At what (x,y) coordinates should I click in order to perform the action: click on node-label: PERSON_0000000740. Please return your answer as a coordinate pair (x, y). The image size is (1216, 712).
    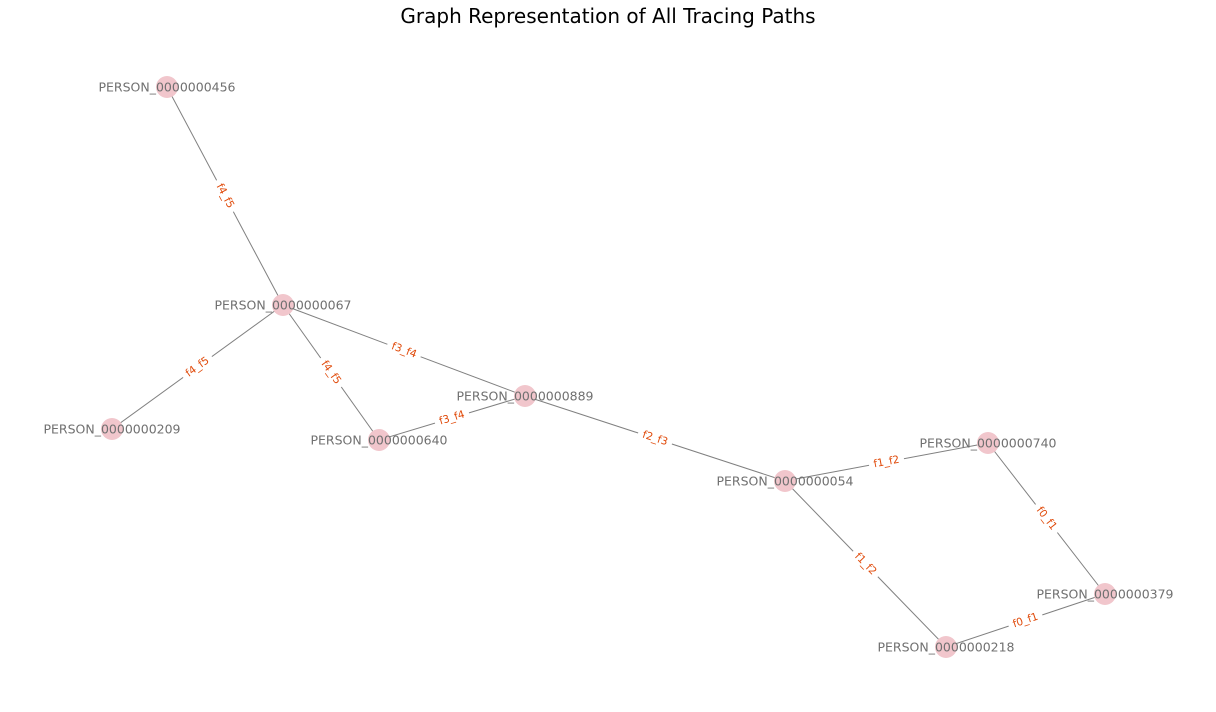
    Looking at the image, I should click on (987, 443).